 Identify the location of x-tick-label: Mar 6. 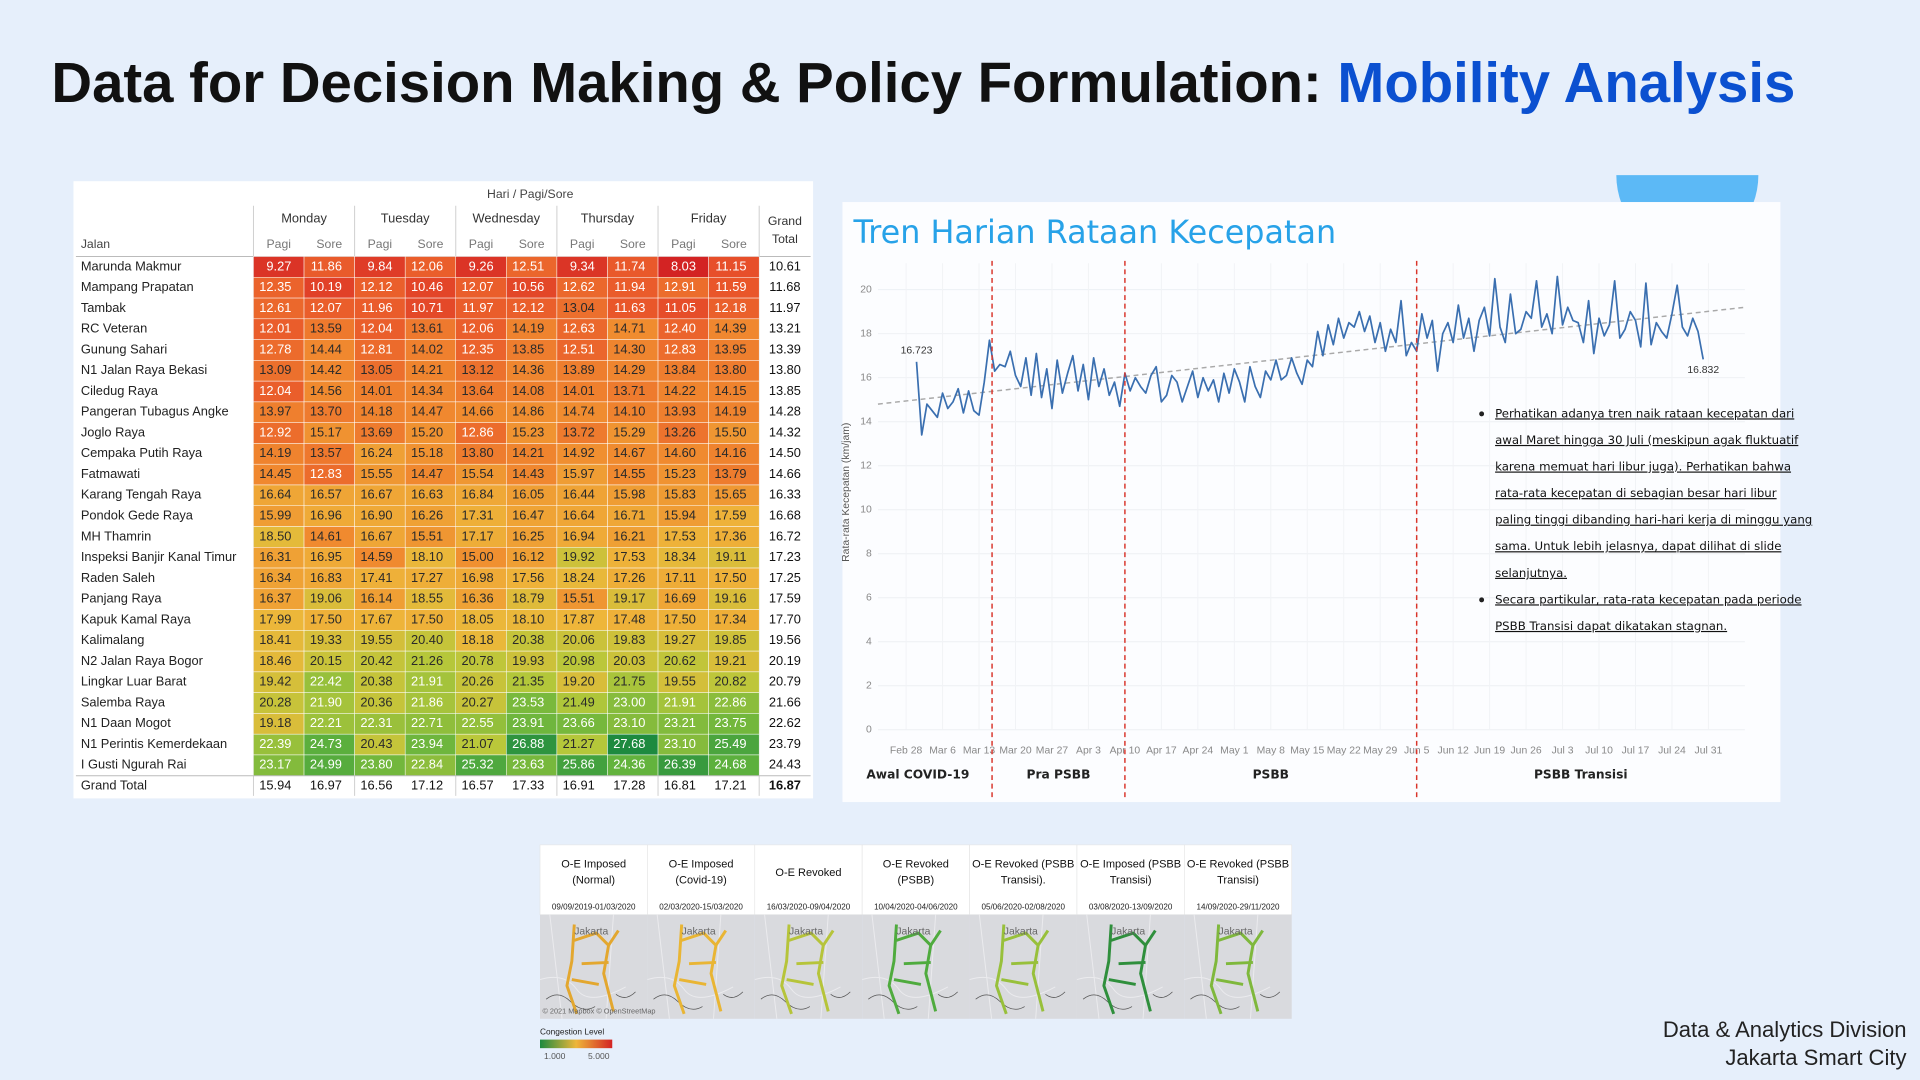
(942, 750).